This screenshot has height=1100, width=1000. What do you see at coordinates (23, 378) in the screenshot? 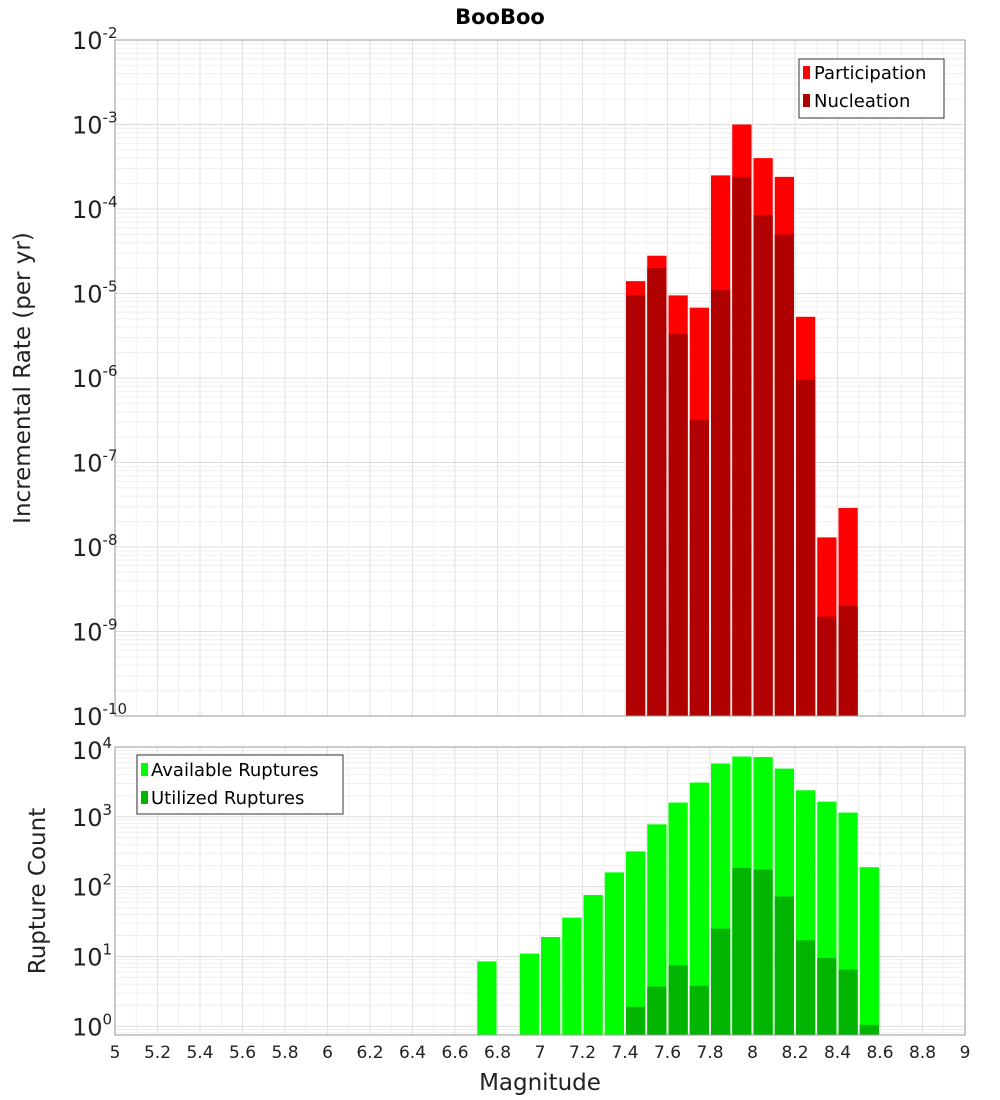
I see `y-axis-label-top: Incremental Rate (per yr)` at bounding box center [23, 378].